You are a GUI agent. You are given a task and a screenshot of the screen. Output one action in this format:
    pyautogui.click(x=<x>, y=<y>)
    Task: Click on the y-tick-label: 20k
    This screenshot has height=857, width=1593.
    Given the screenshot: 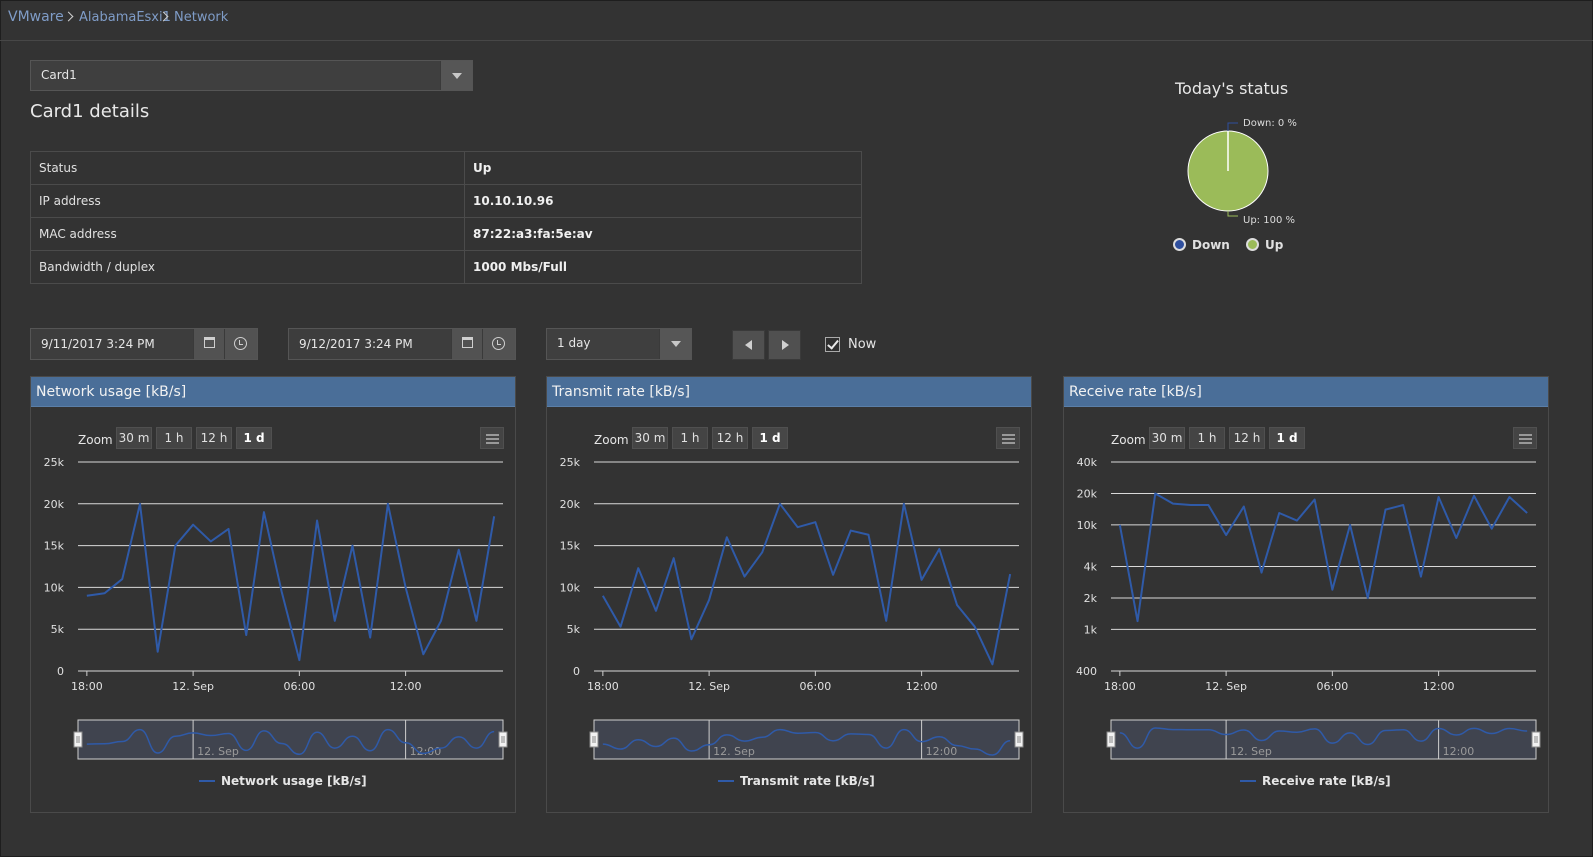 What is the action you would take?
    pyautogui.click(x=570, y=504)
    